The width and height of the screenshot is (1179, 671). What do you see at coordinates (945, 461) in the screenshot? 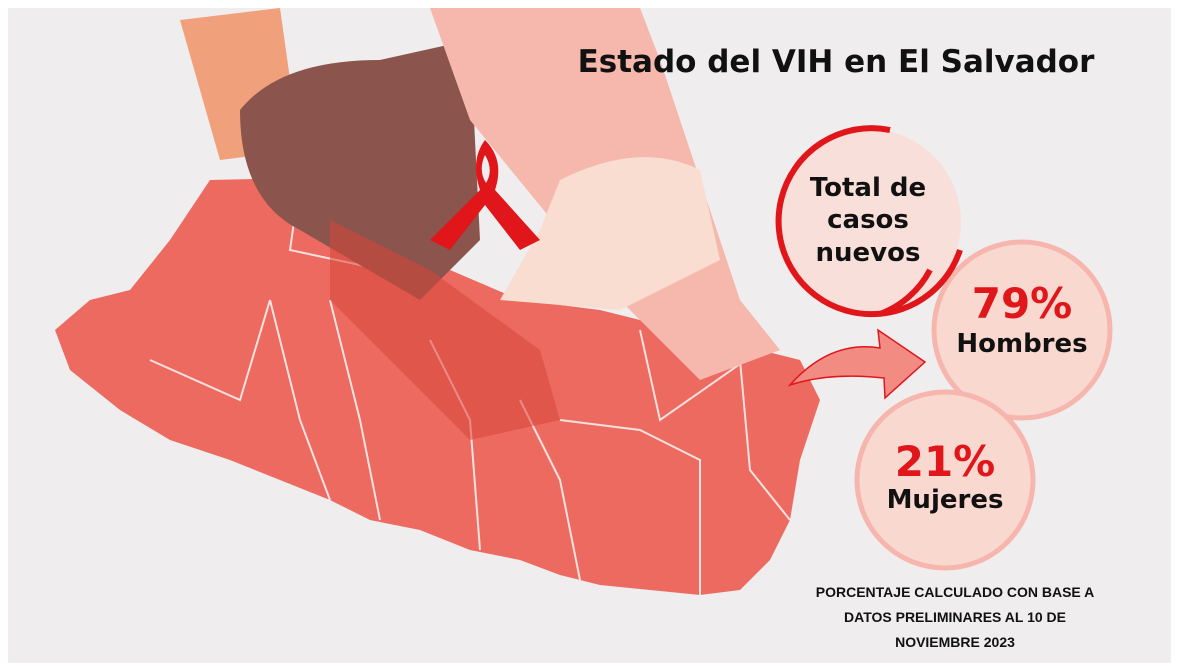
I see `percentage: 21%` at bounding box center [945, 461].